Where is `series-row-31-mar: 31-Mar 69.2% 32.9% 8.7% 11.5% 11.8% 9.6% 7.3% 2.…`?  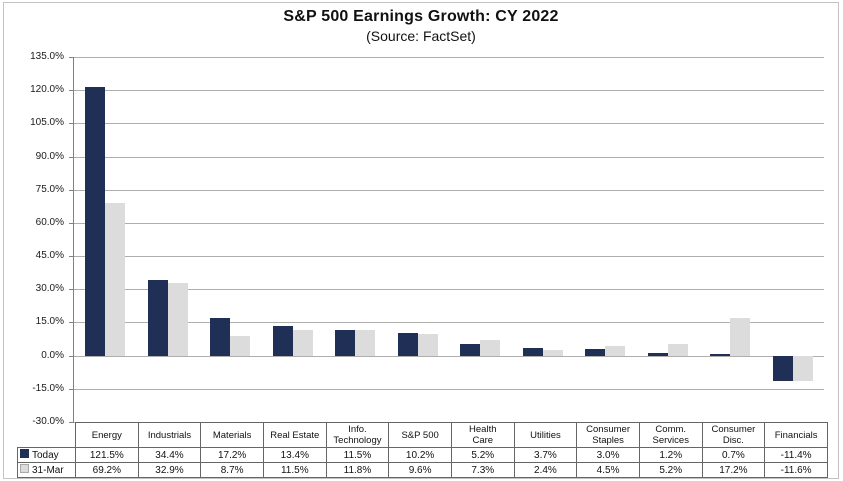 series-row-31-mar: 31-Mar 69.2% 32.9% 8.7% 11.5% 11.8% 9.6% 7.3% 2.… is located at coordinates (422, 470).